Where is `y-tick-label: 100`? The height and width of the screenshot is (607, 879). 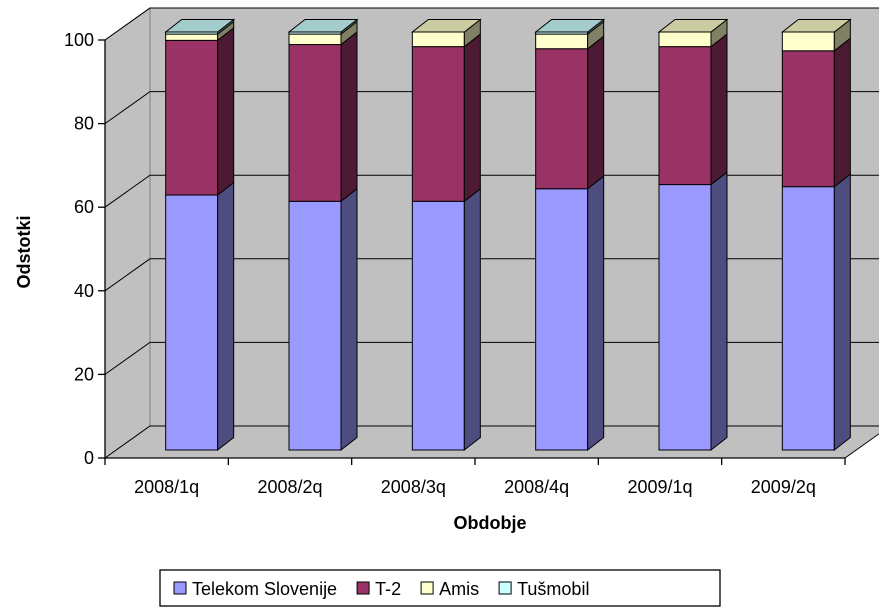 y-tick-label: 100 is located at coordinates (79, 40).